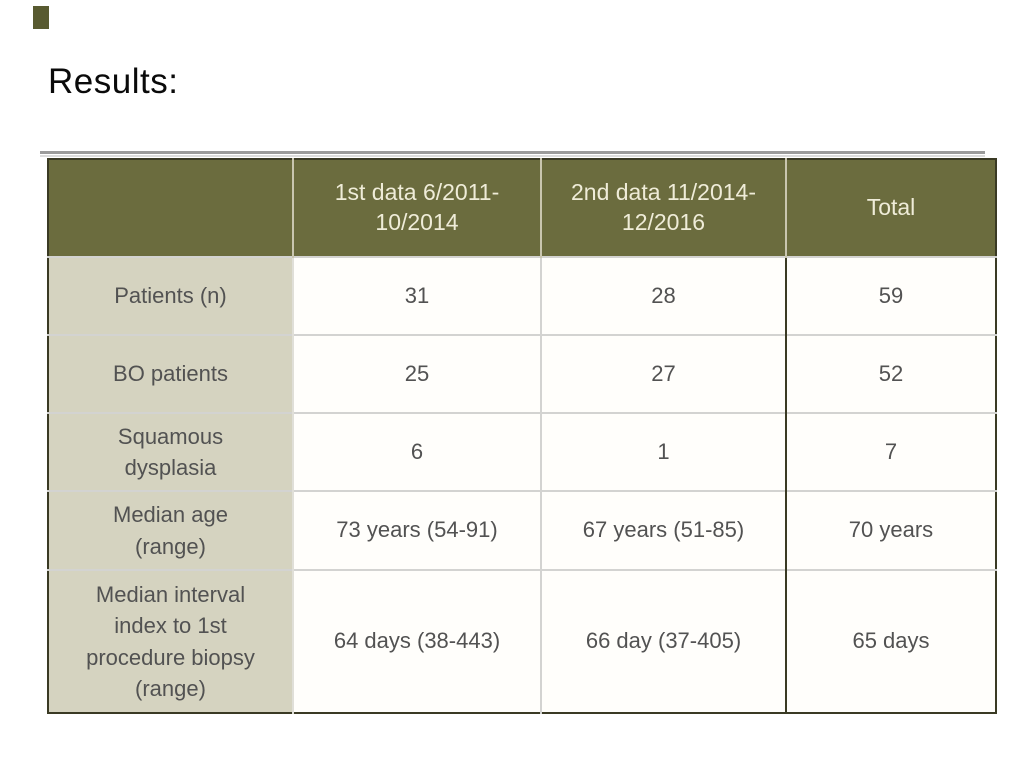 The width and height of the screenshot is (1024, 768). I want to click on cell-value: 25, so click(416, 373).